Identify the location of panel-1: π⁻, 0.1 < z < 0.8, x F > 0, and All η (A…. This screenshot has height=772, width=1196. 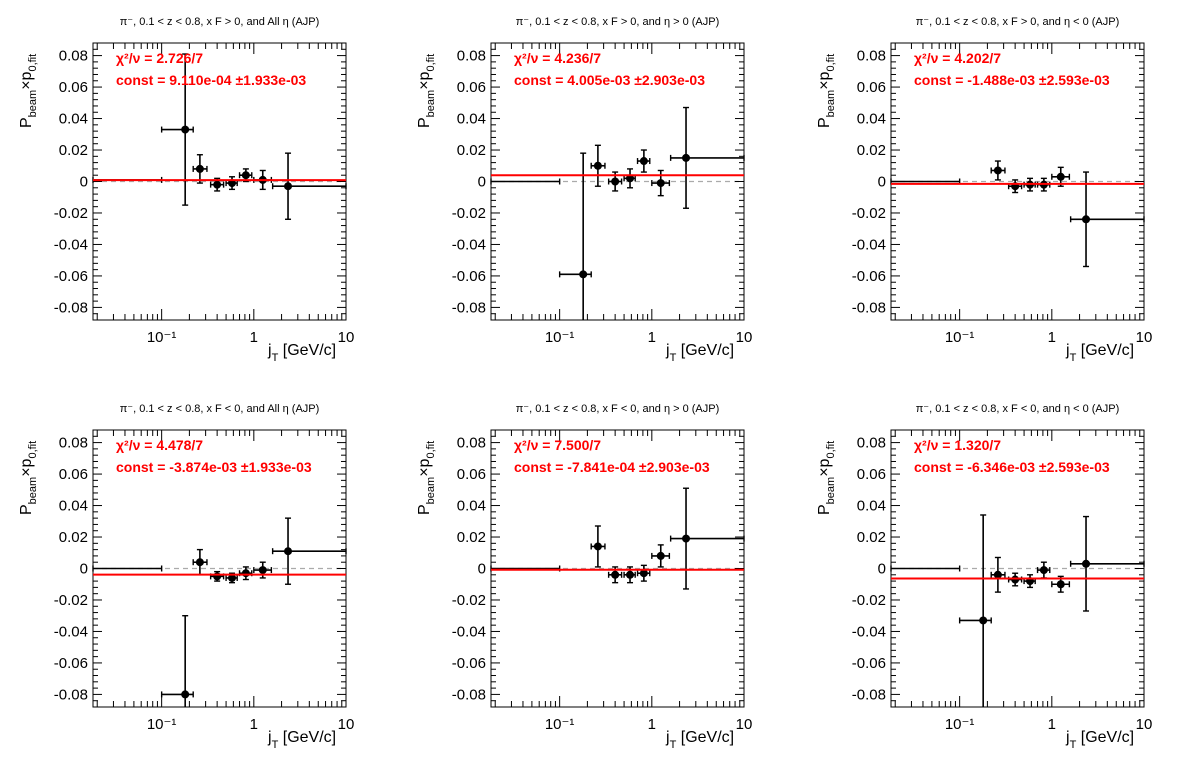
(186, 190).